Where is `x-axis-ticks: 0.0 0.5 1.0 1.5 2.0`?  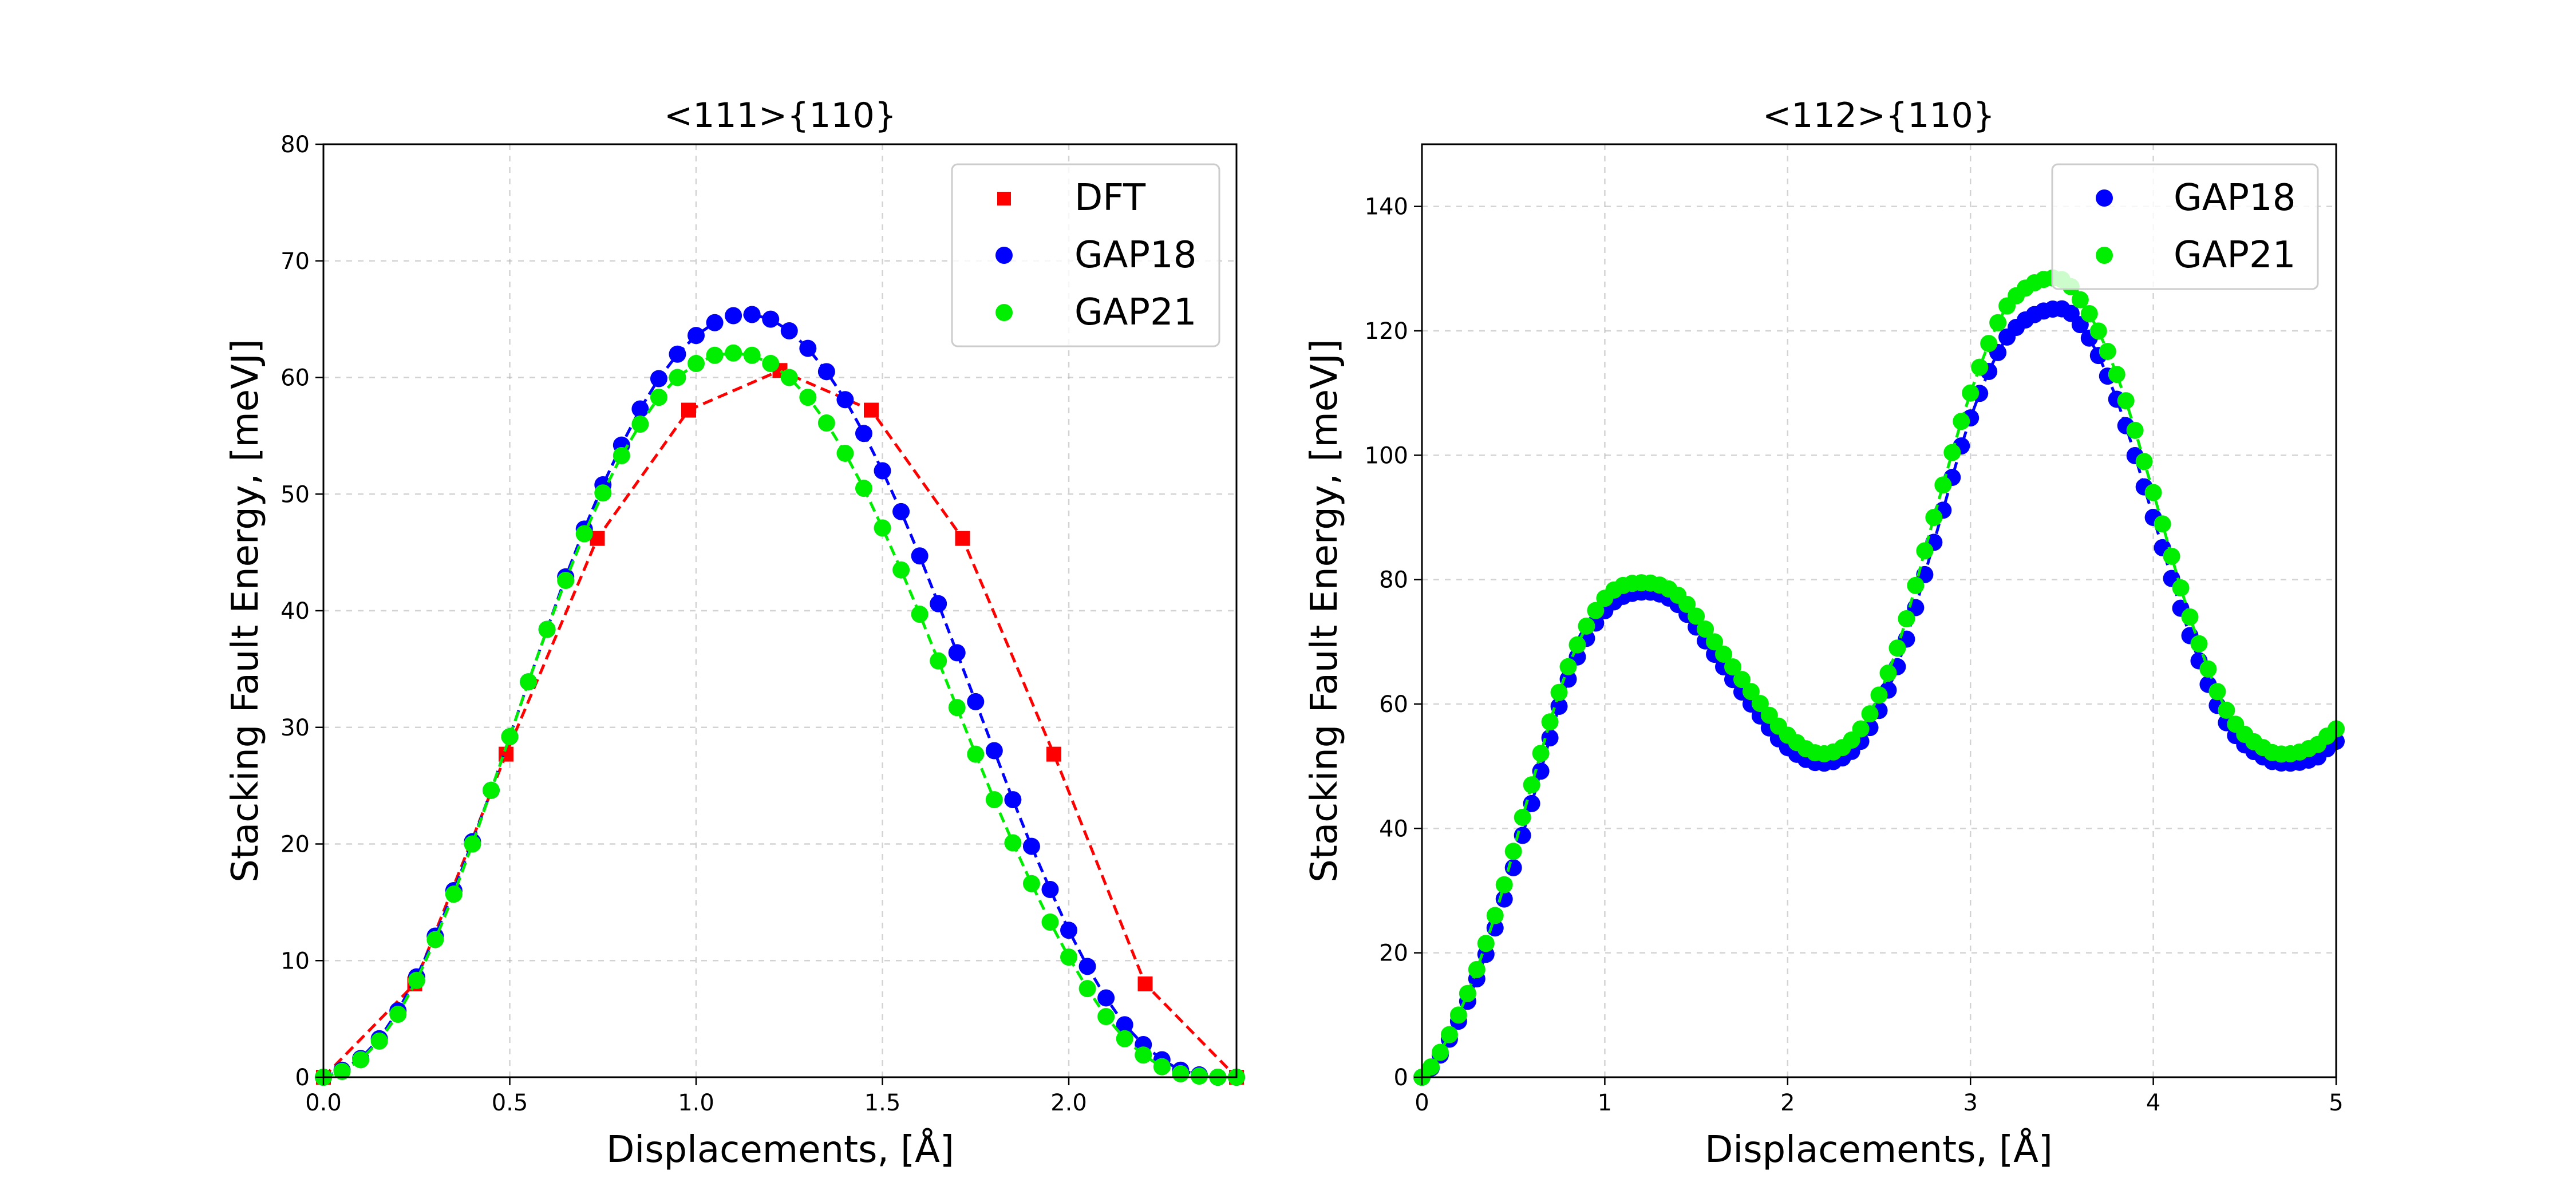 x-axis-ticks: 0.0 0.5 1.0 1.5 2.0 is located at coordinates (696, 1097).